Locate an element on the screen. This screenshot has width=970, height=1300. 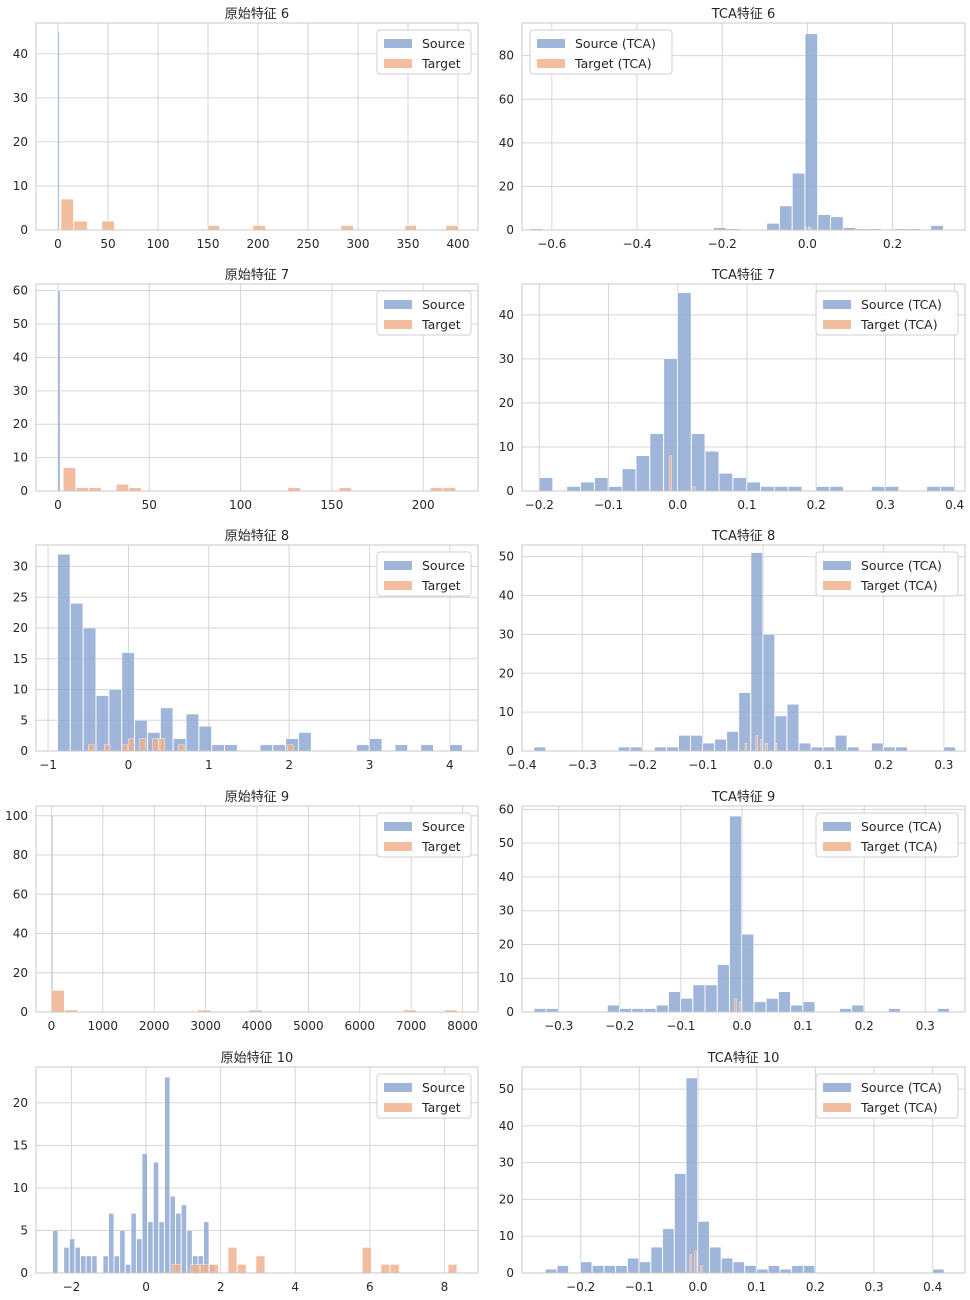
x-tick-label: 4000 is located at coordinates (257, 1026).